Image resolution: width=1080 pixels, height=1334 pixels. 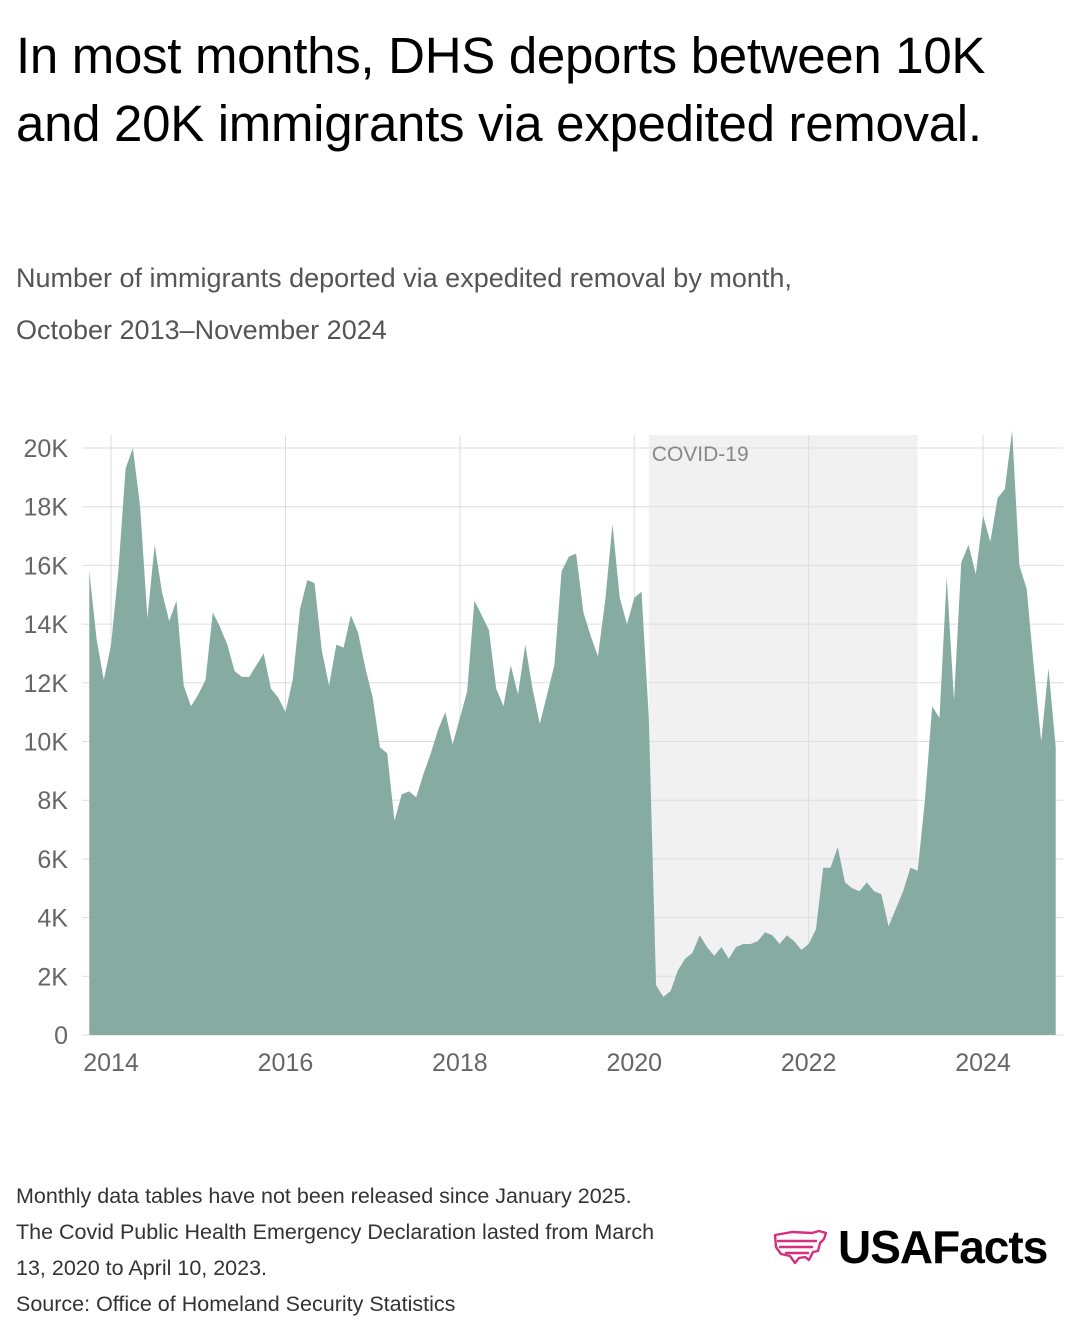 I want to click on y-tick-label: 2K, so click(x=52, y=977).